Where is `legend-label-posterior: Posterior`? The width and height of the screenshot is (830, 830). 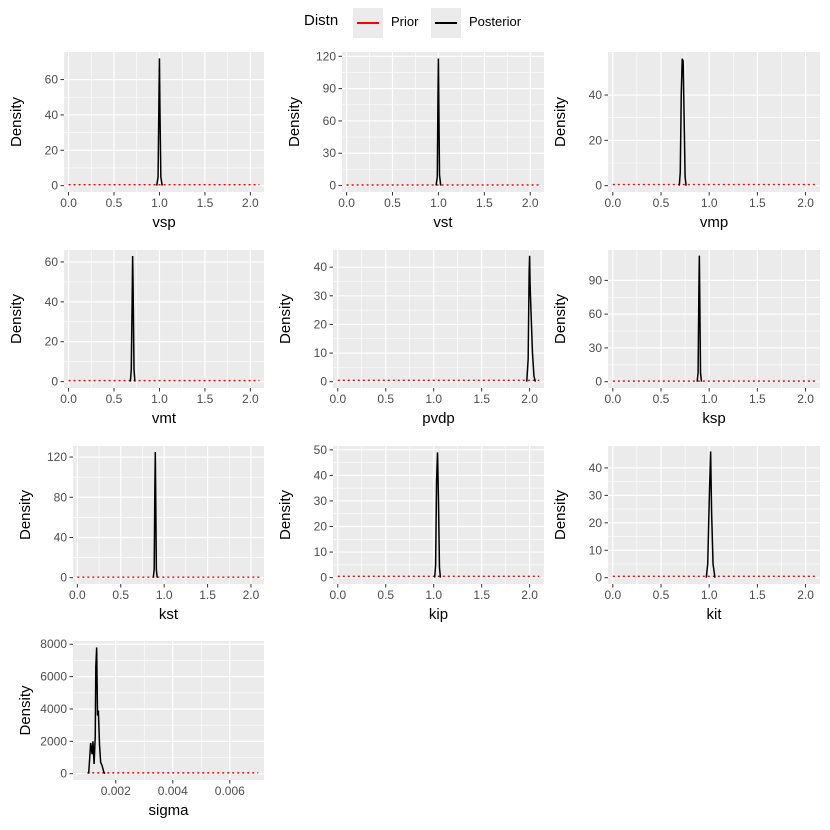 legend-label-posterior: Posterior is located at coordinates (495, 21).